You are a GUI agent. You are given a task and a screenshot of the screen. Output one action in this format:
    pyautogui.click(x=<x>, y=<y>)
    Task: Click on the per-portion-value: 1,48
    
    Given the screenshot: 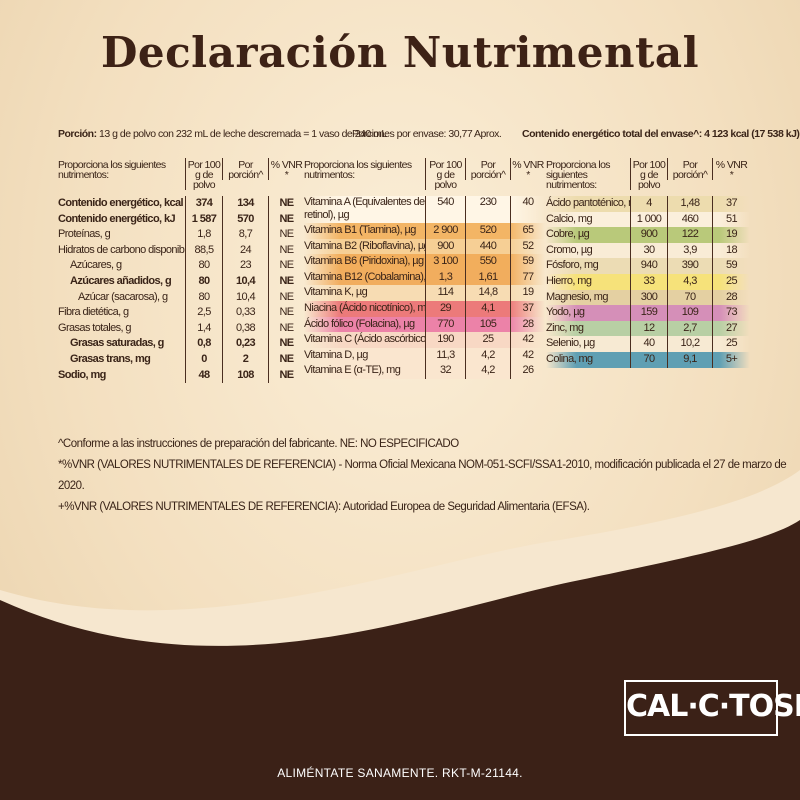 What is the action you would take?
    pyautogui.click(x=689, y=204)
    